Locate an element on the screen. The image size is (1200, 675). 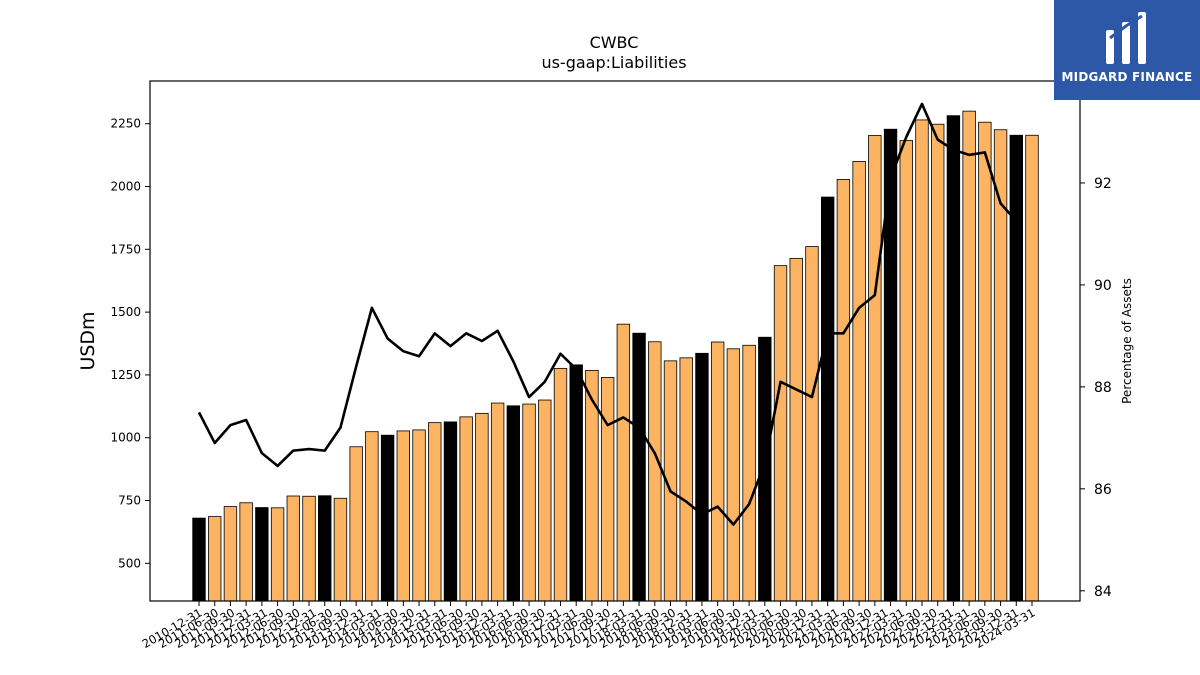
y2-tick-label: 84 is located at coordinates (1103, 592).